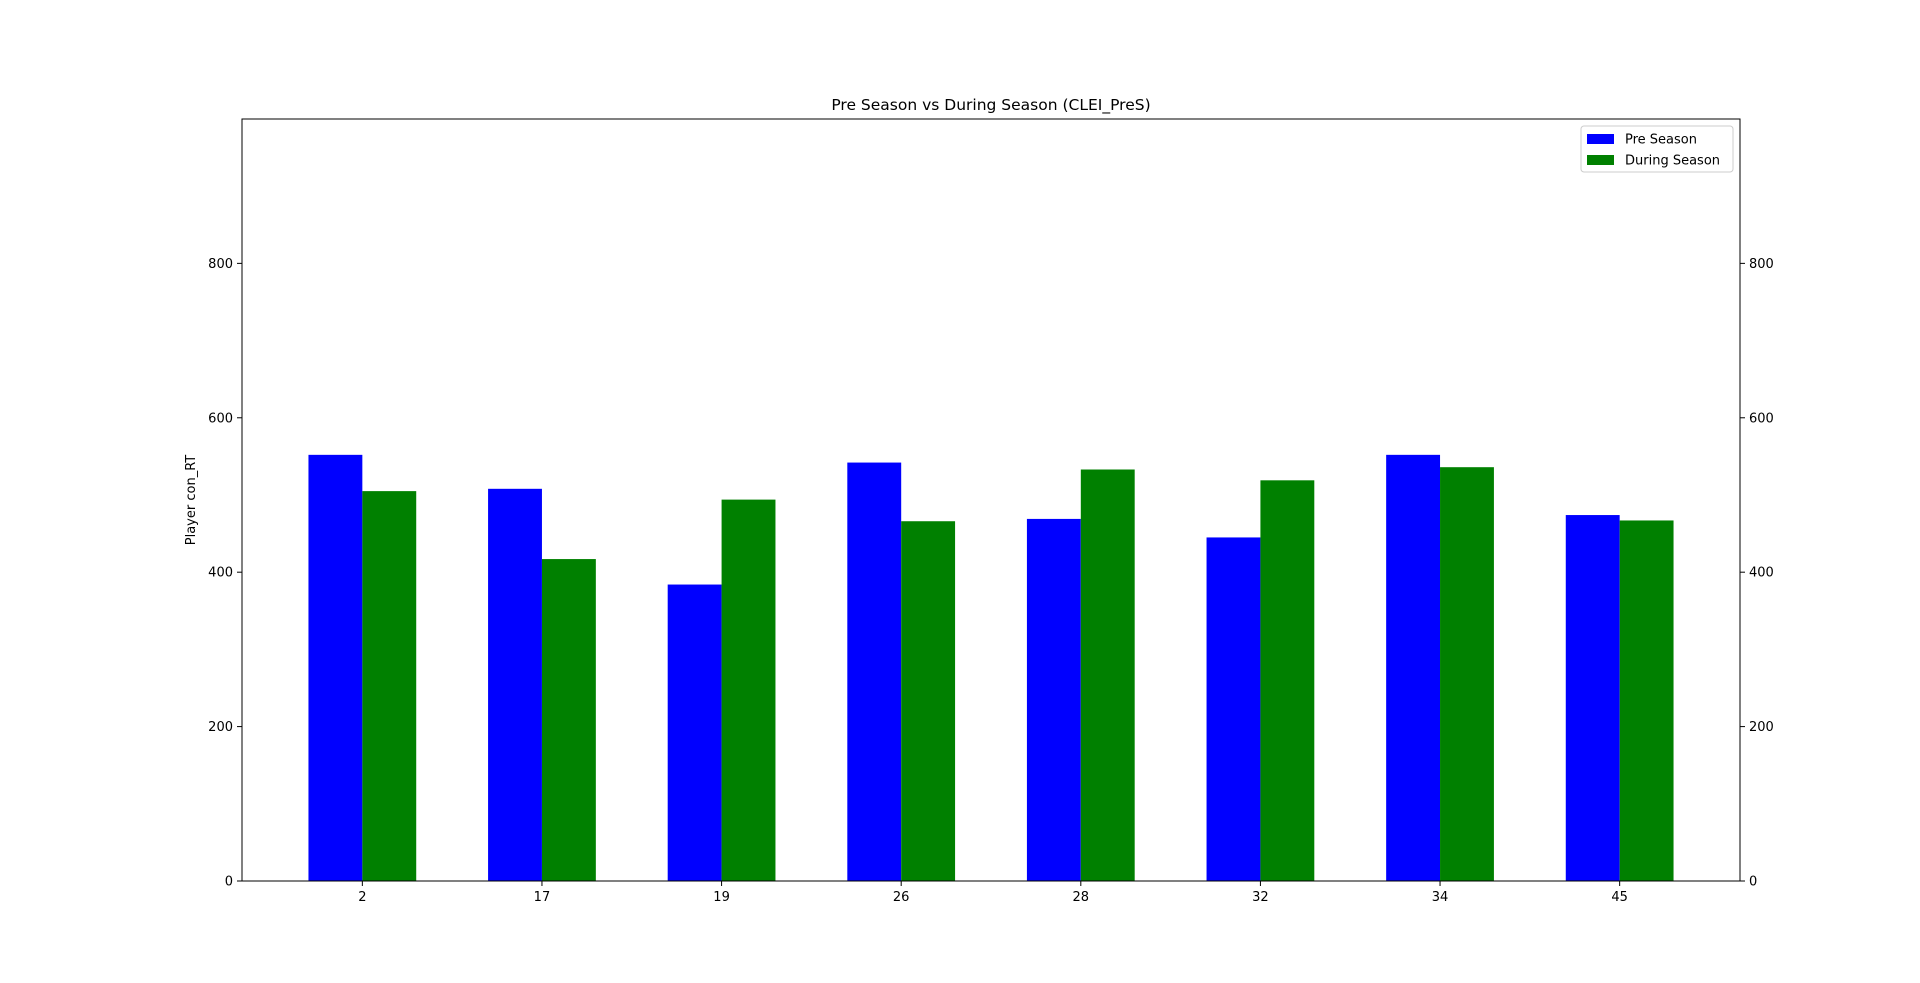 The width and height of the screenshot is (1920, 983). What do you see at coordinates (191, 500) in the screenshot?
I see `y-axis-label: Player con_RT` at bounding box center [191, 500].